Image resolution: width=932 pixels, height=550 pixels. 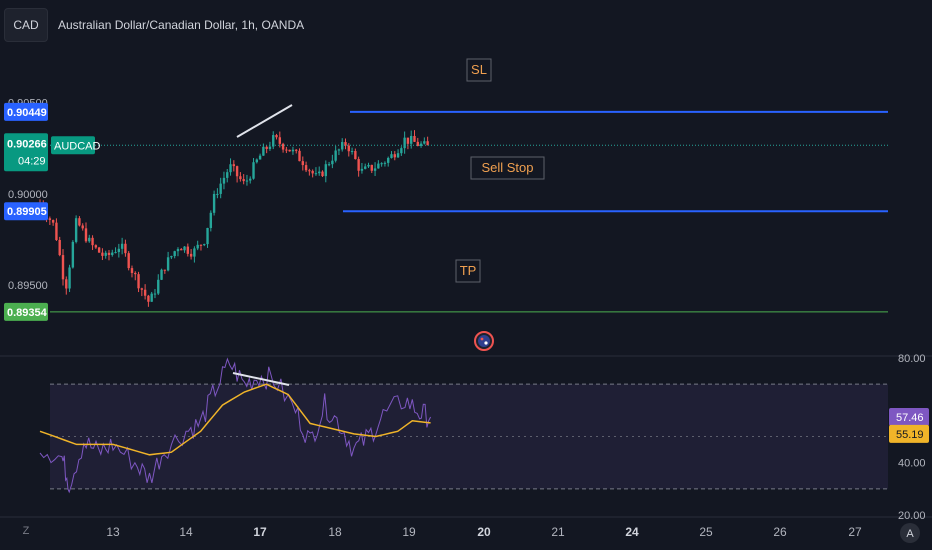 I want to click on tp-label-box, so click(x=468, y=271).